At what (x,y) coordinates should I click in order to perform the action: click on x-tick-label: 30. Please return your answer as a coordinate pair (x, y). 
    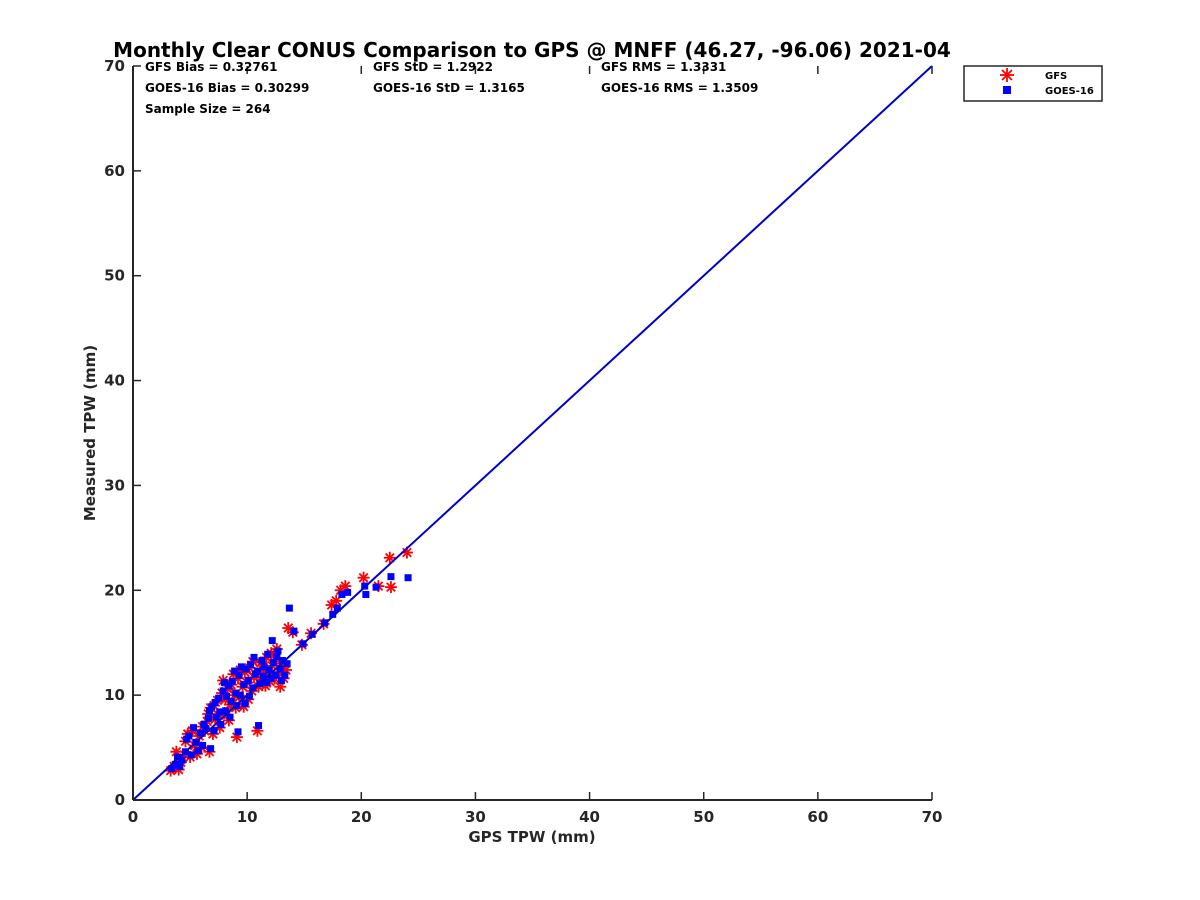
    Looking at the image, I should click on (475, 817).